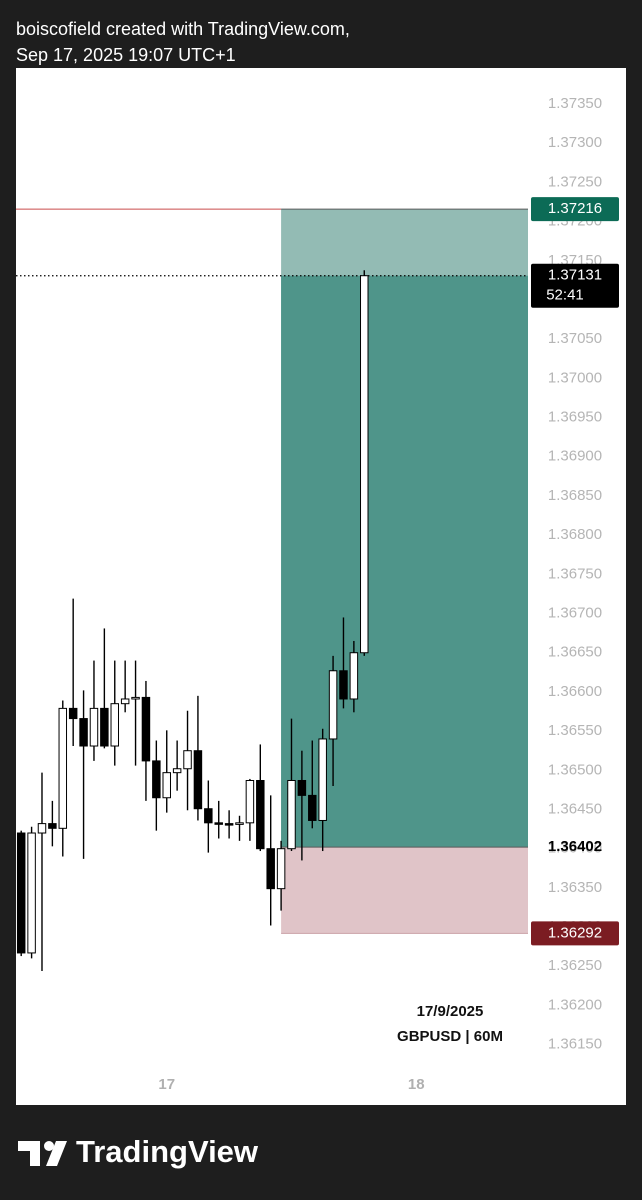 This screenshot has width=642, height=1200. Describe the element at coordinates (126, 55) in the screenshot. I see `chart-subtitle: Sep 17, 2025 19:07 UTC+1` at that location.